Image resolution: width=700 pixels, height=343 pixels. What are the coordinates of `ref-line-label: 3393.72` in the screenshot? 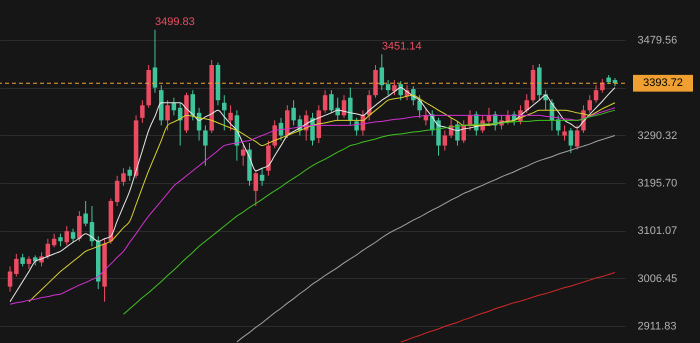 It's located at (663, 83).